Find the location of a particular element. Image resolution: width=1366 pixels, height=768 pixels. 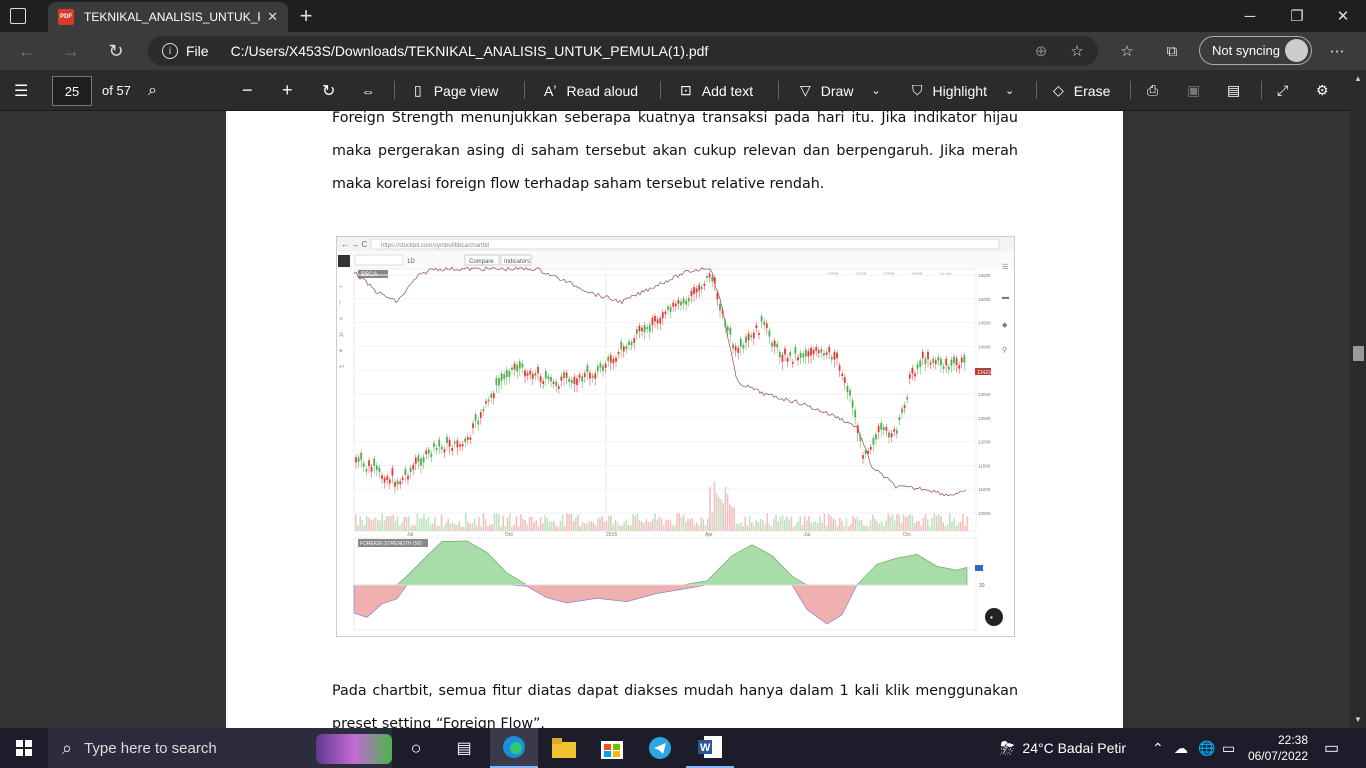

store-icon is located at coordinates (612, 748).